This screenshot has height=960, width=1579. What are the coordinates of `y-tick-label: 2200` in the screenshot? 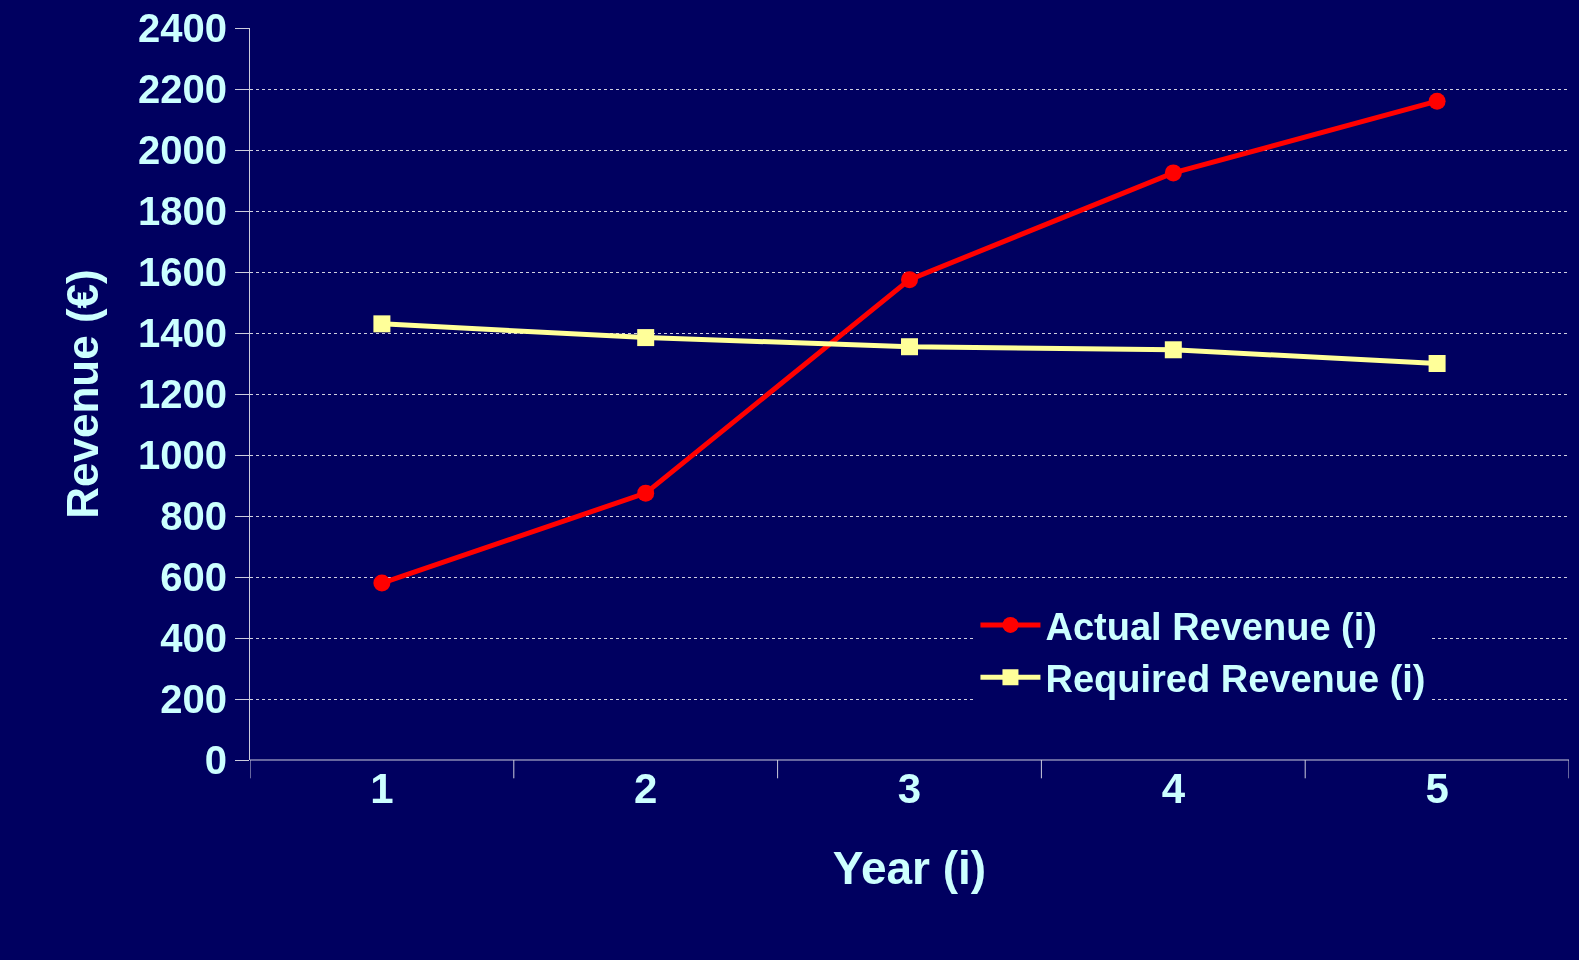 It's located at (182, 89).